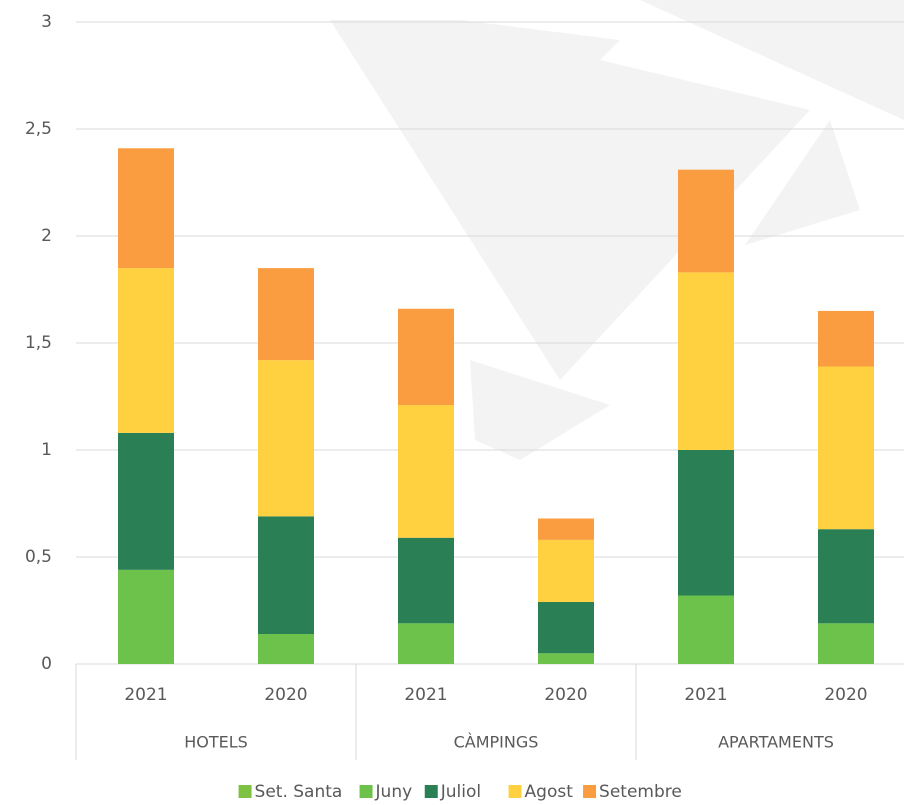 Image resolution: width=904 pixels, height=805 pixels. What do you see at coordinates (460, 792) in the screenshot?
I see `legend-label: Juliol` at bounding box center [460, 792].